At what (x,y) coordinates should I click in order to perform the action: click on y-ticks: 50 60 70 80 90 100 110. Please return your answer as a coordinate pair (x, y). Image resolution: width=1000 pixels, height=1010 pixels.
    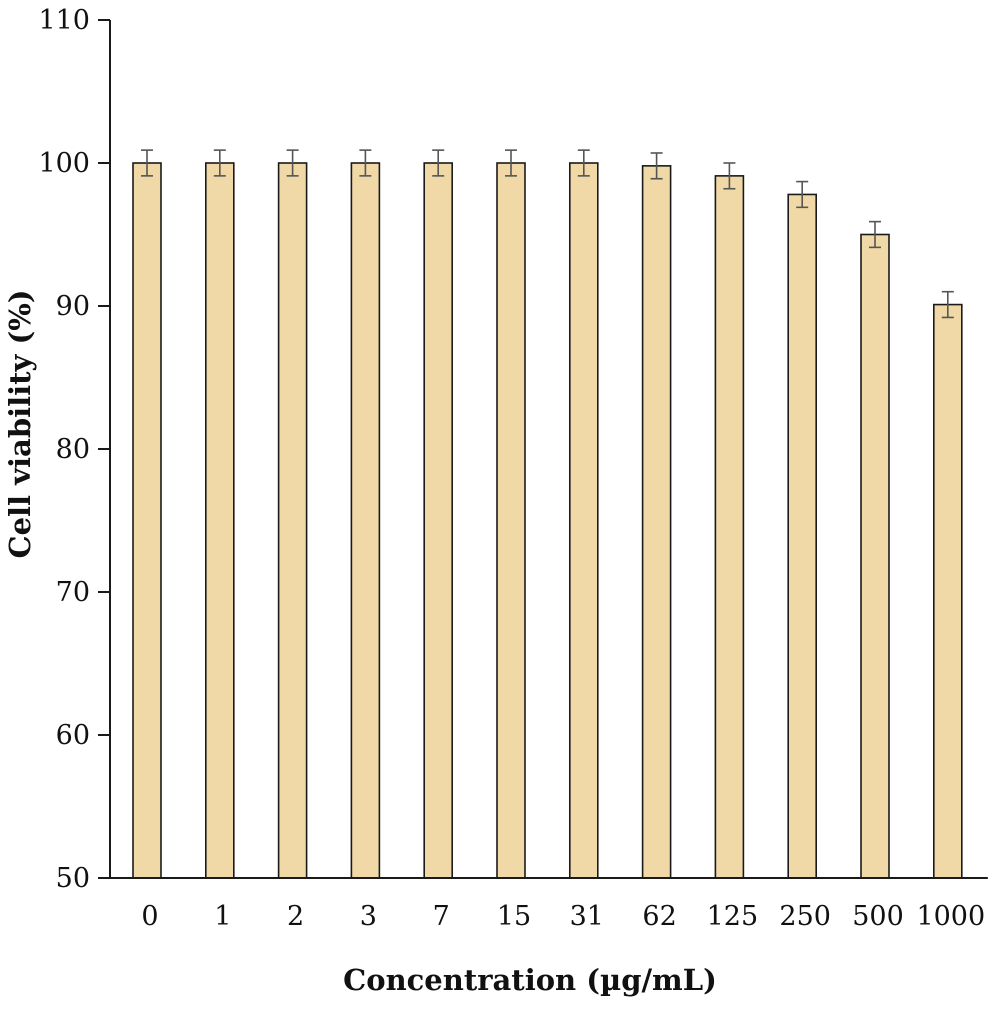
    Looking at the image, I should click on (74, 449).